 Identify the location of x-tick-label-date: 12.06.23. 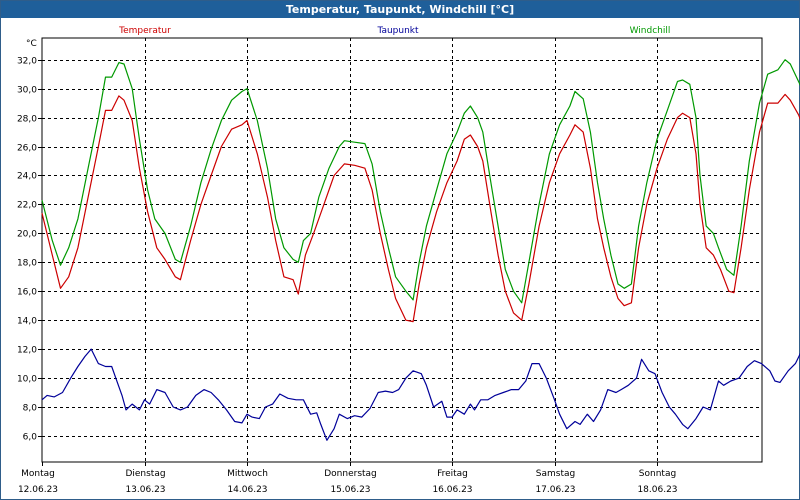
(38, 490).